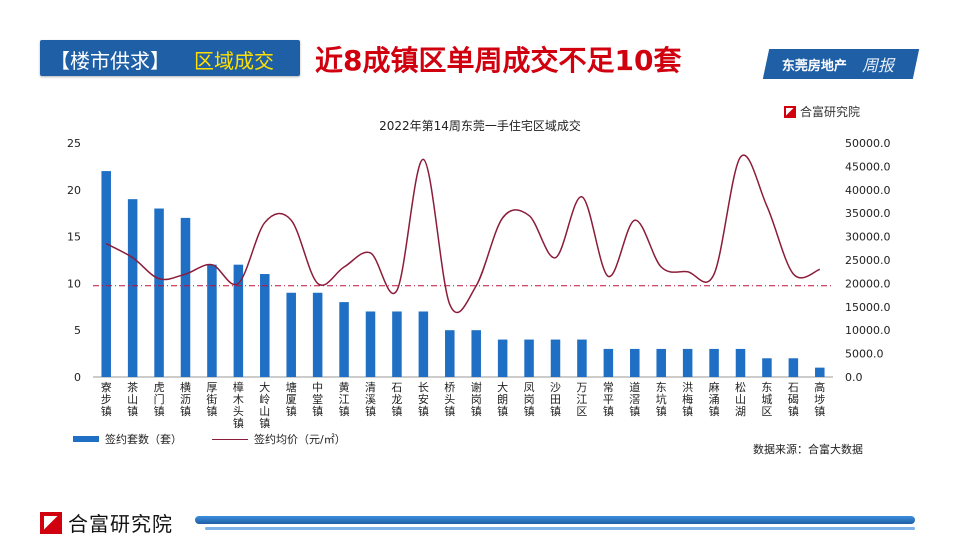 This screenshot has height=540, width=960. Describe the element at coordinates (106, 399) in the screenshot. I see `x-tick-label: 寮步镇` at that location.